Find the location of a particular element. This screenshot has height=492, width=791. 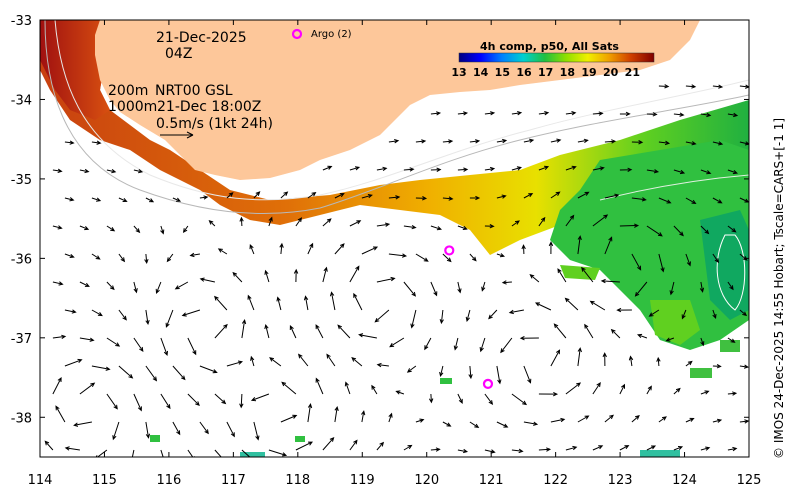

x-tick-label: 115 is located at coordinates (104, 480).